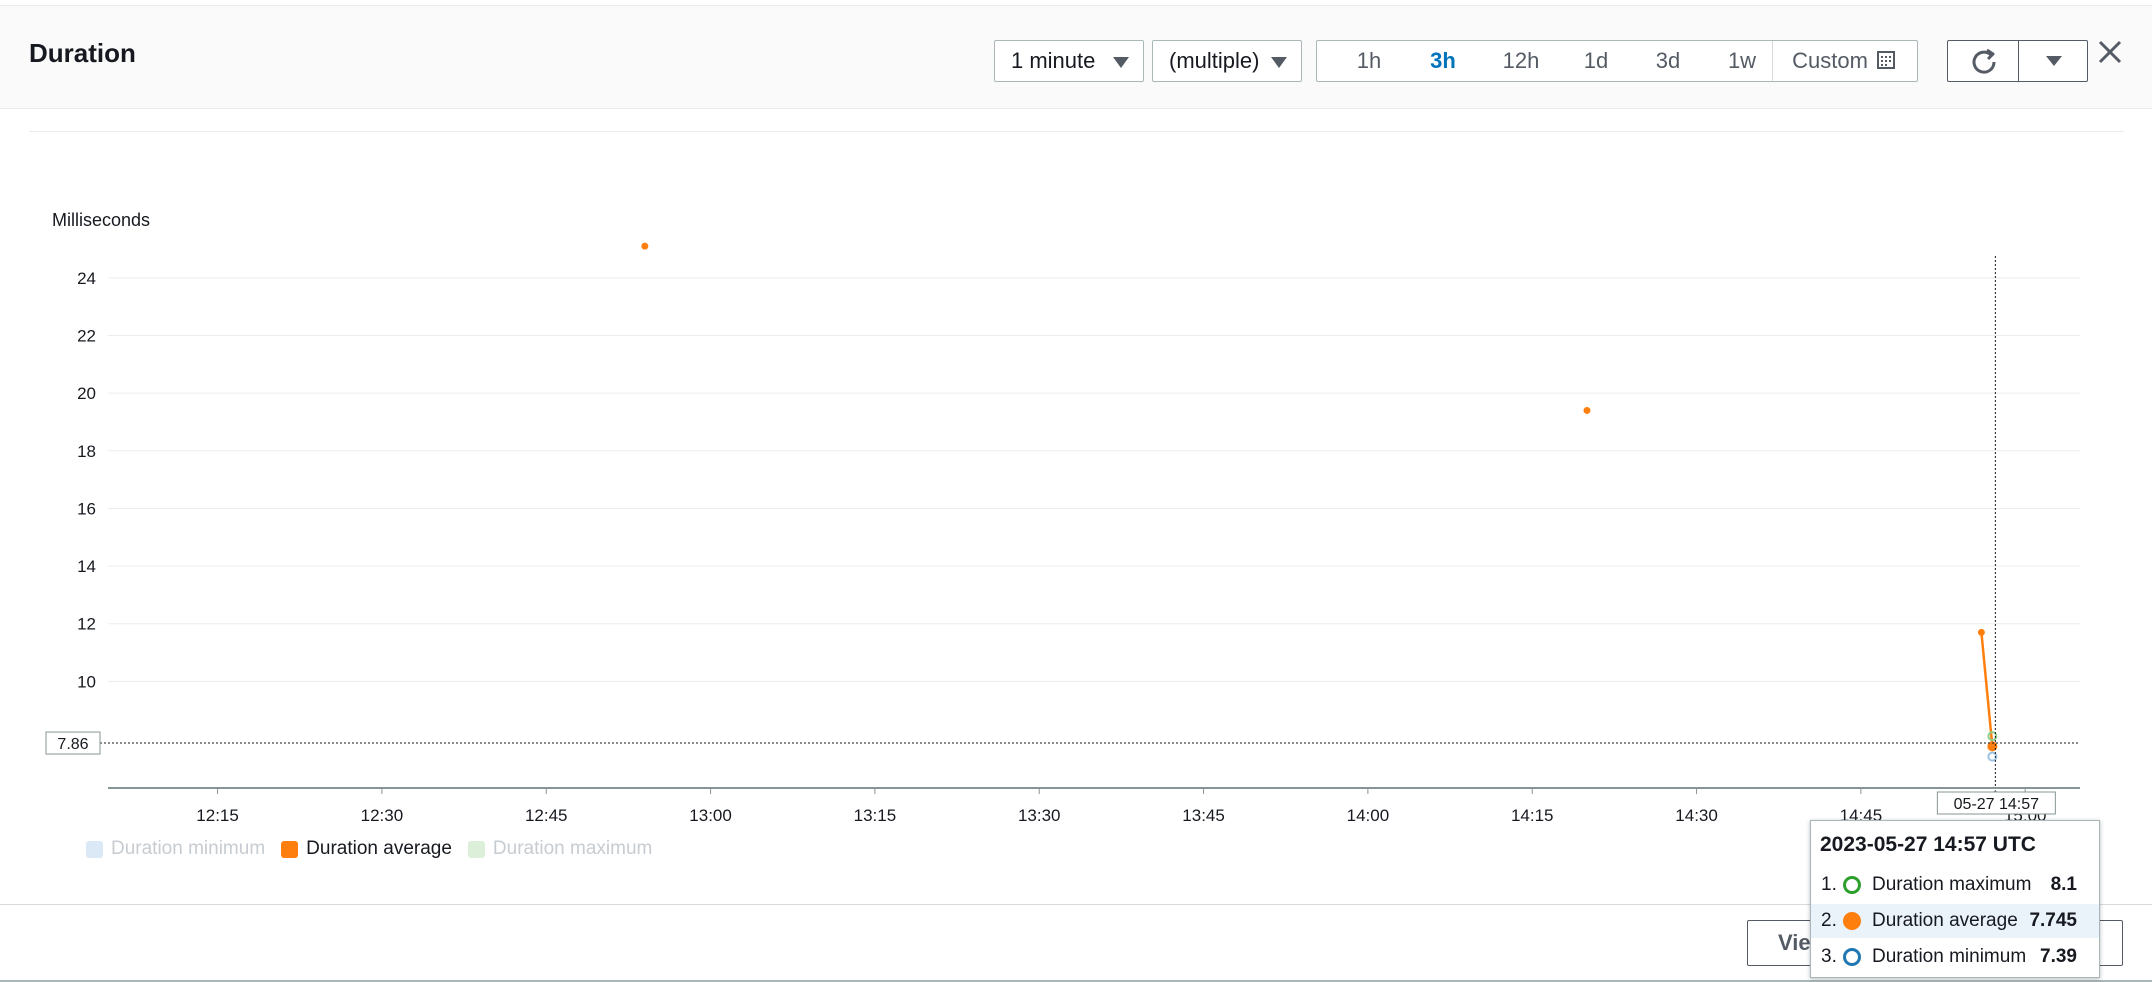  What do you see at coordinates (1521, 60) in the screenshot?
I see `time-range-12h: 12h` at bounding box center [1521, 60].